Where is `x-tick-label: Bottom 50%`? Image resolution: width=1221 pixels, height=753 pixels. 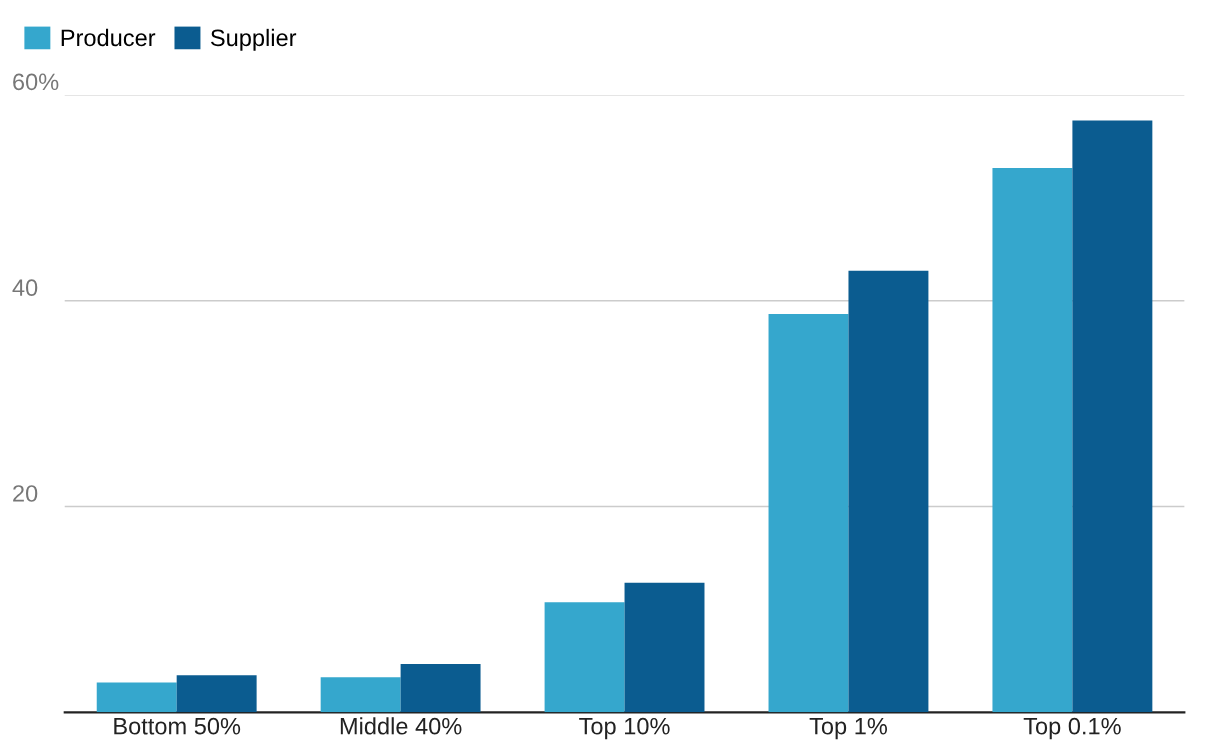
x-tick-label: Bottom 50% is located at coordinates (177, 726).